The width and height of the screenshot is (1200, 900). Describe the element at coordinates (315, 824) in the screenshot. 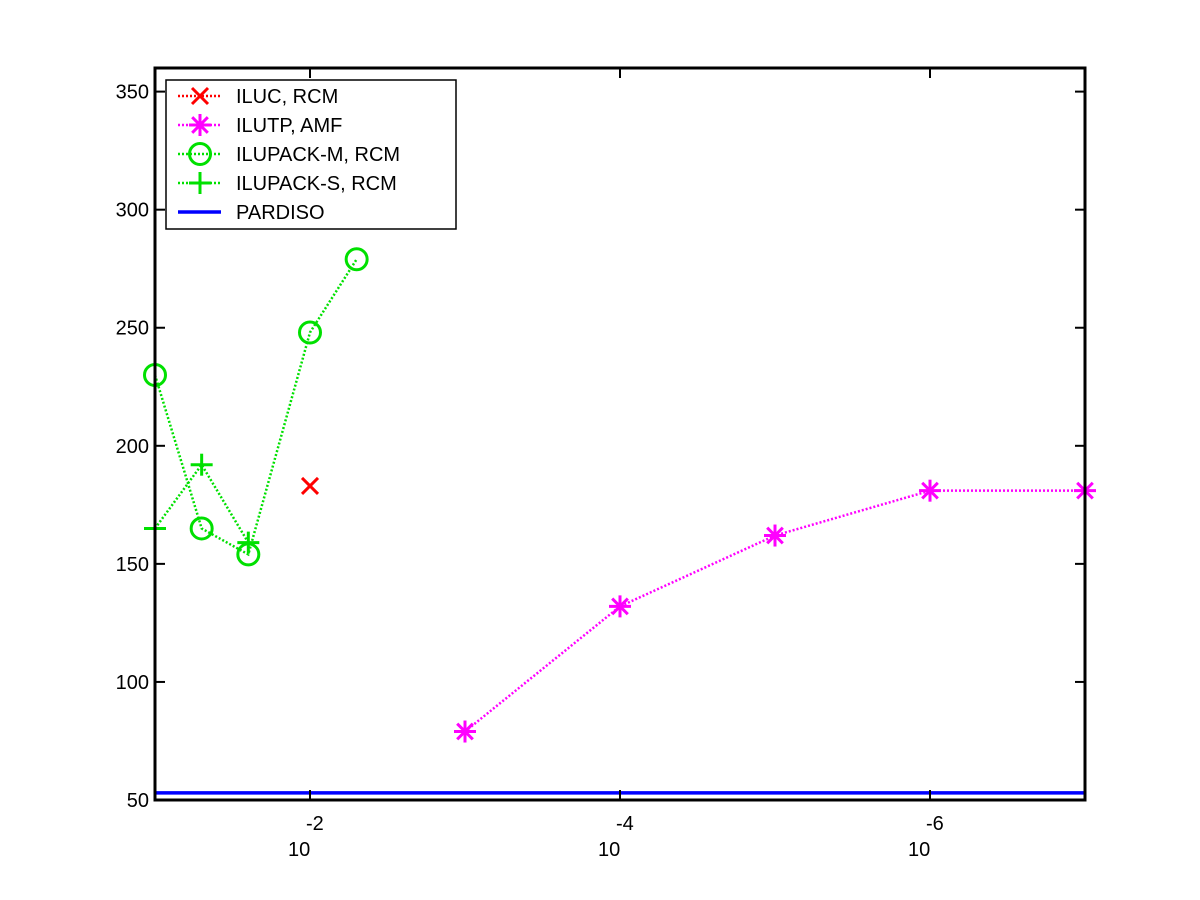

I see `x-tick-exponent: -2` at that location.